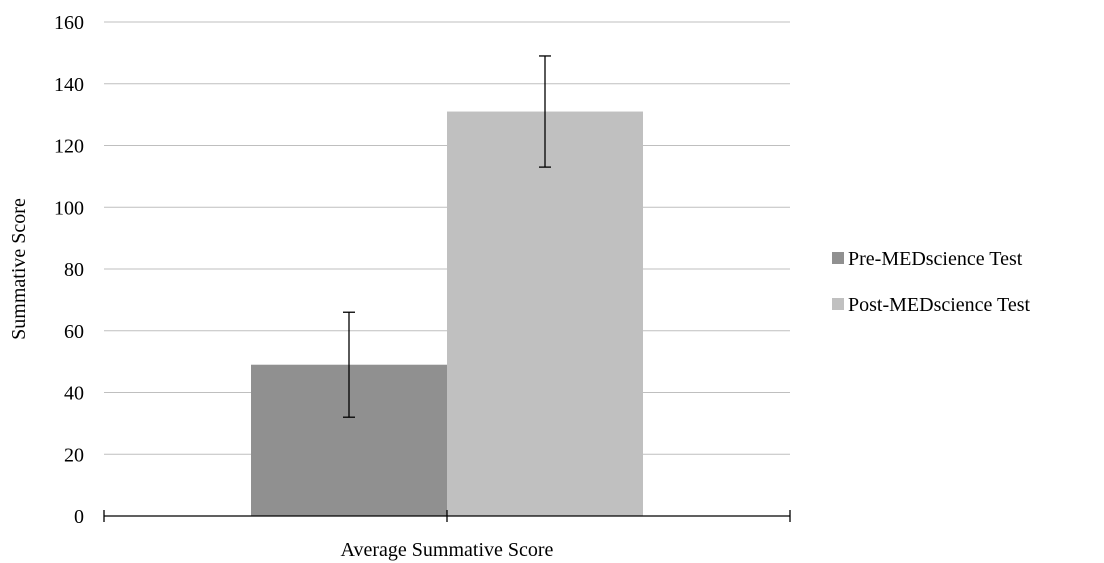 The image size is (1104, 563). I want to click on x-category-label: Average Summative Score, so click(447, 550).